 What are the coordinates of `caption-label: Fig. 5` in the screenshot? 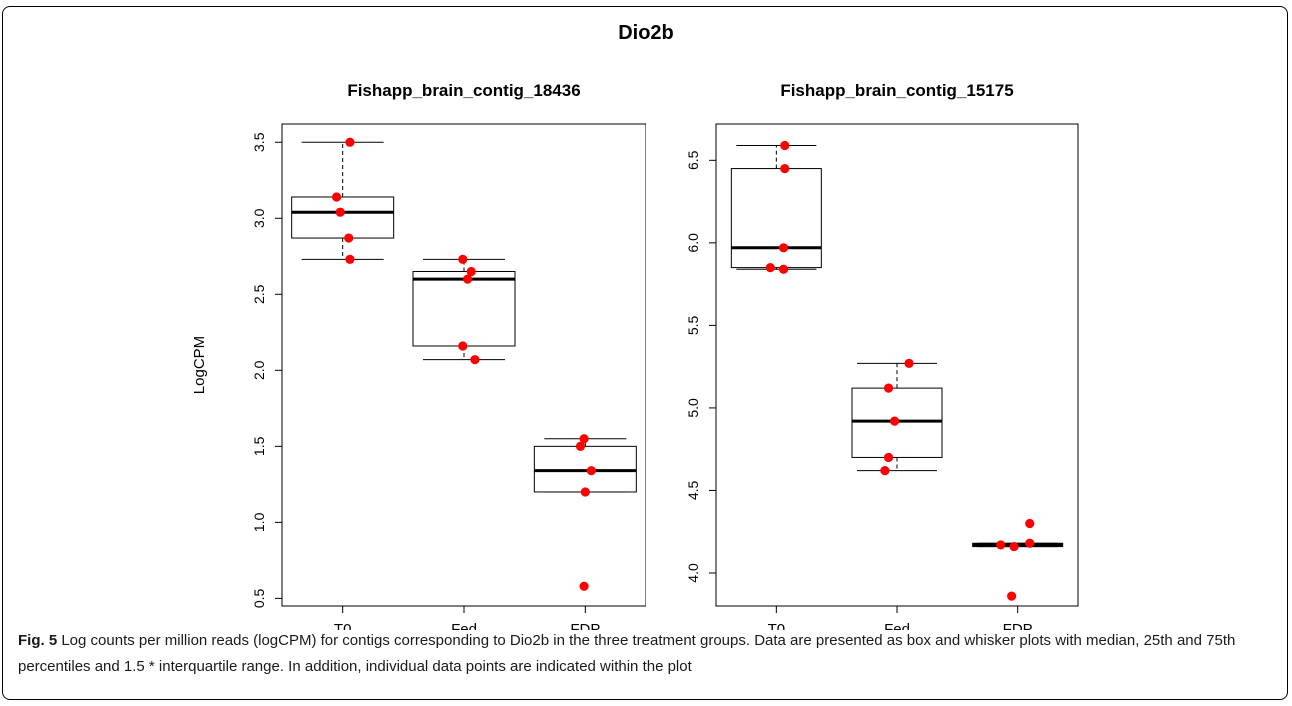 It's located at (38, 640).